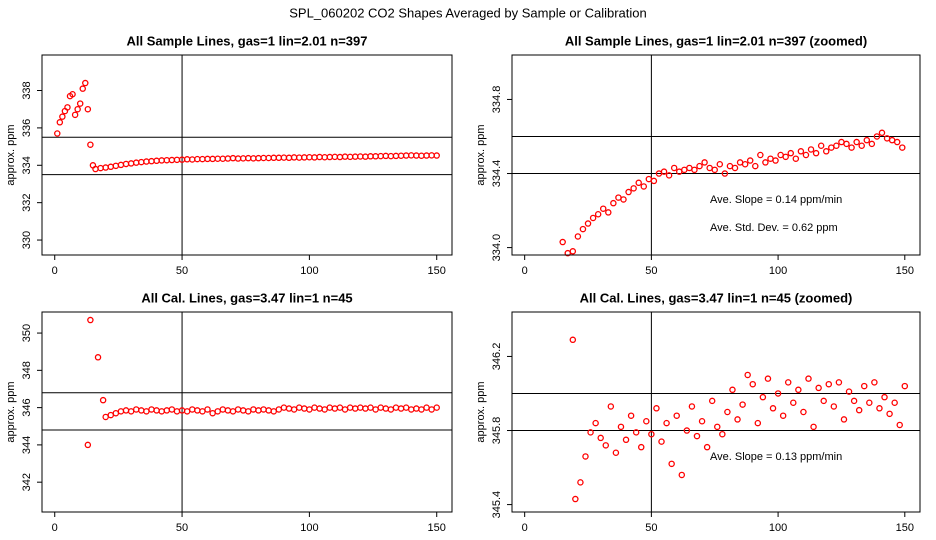  Describe the element at coordinates (27, 165) in the screenshot. I see `y-tick-label: 334` at that location.